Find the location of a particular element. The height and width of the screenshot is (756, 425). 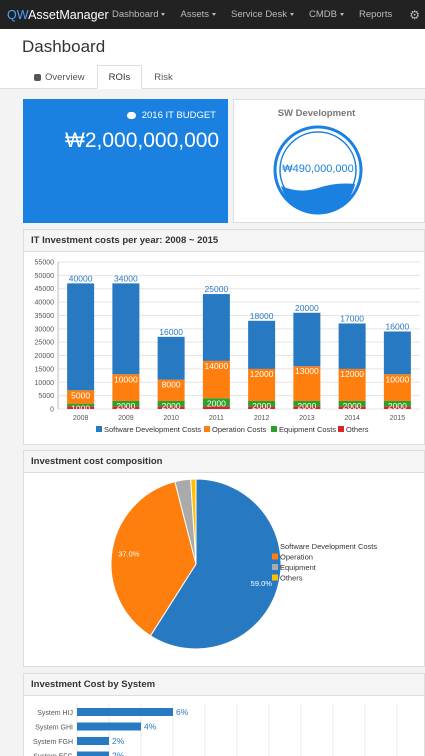

data-label: 12000 is located at coordinates (262, 374).